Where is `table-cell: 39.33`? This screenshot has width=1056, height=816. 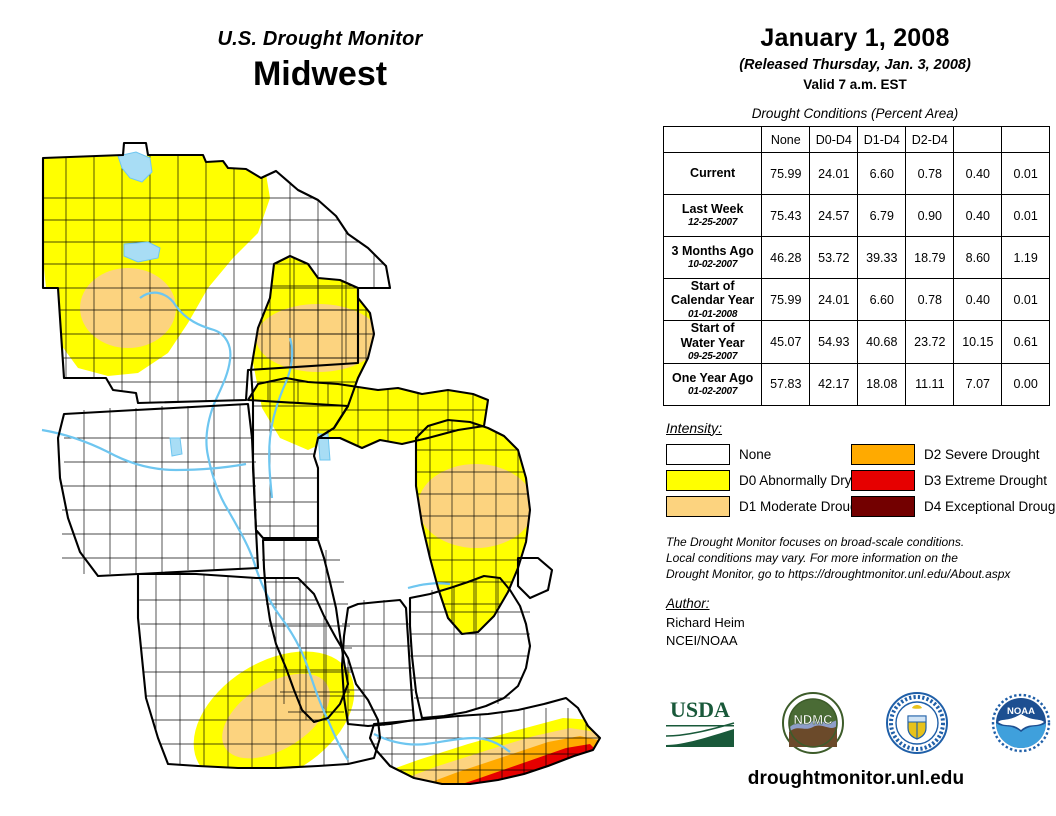
table-cell: 39.33 is located at coordinates (882, 257).